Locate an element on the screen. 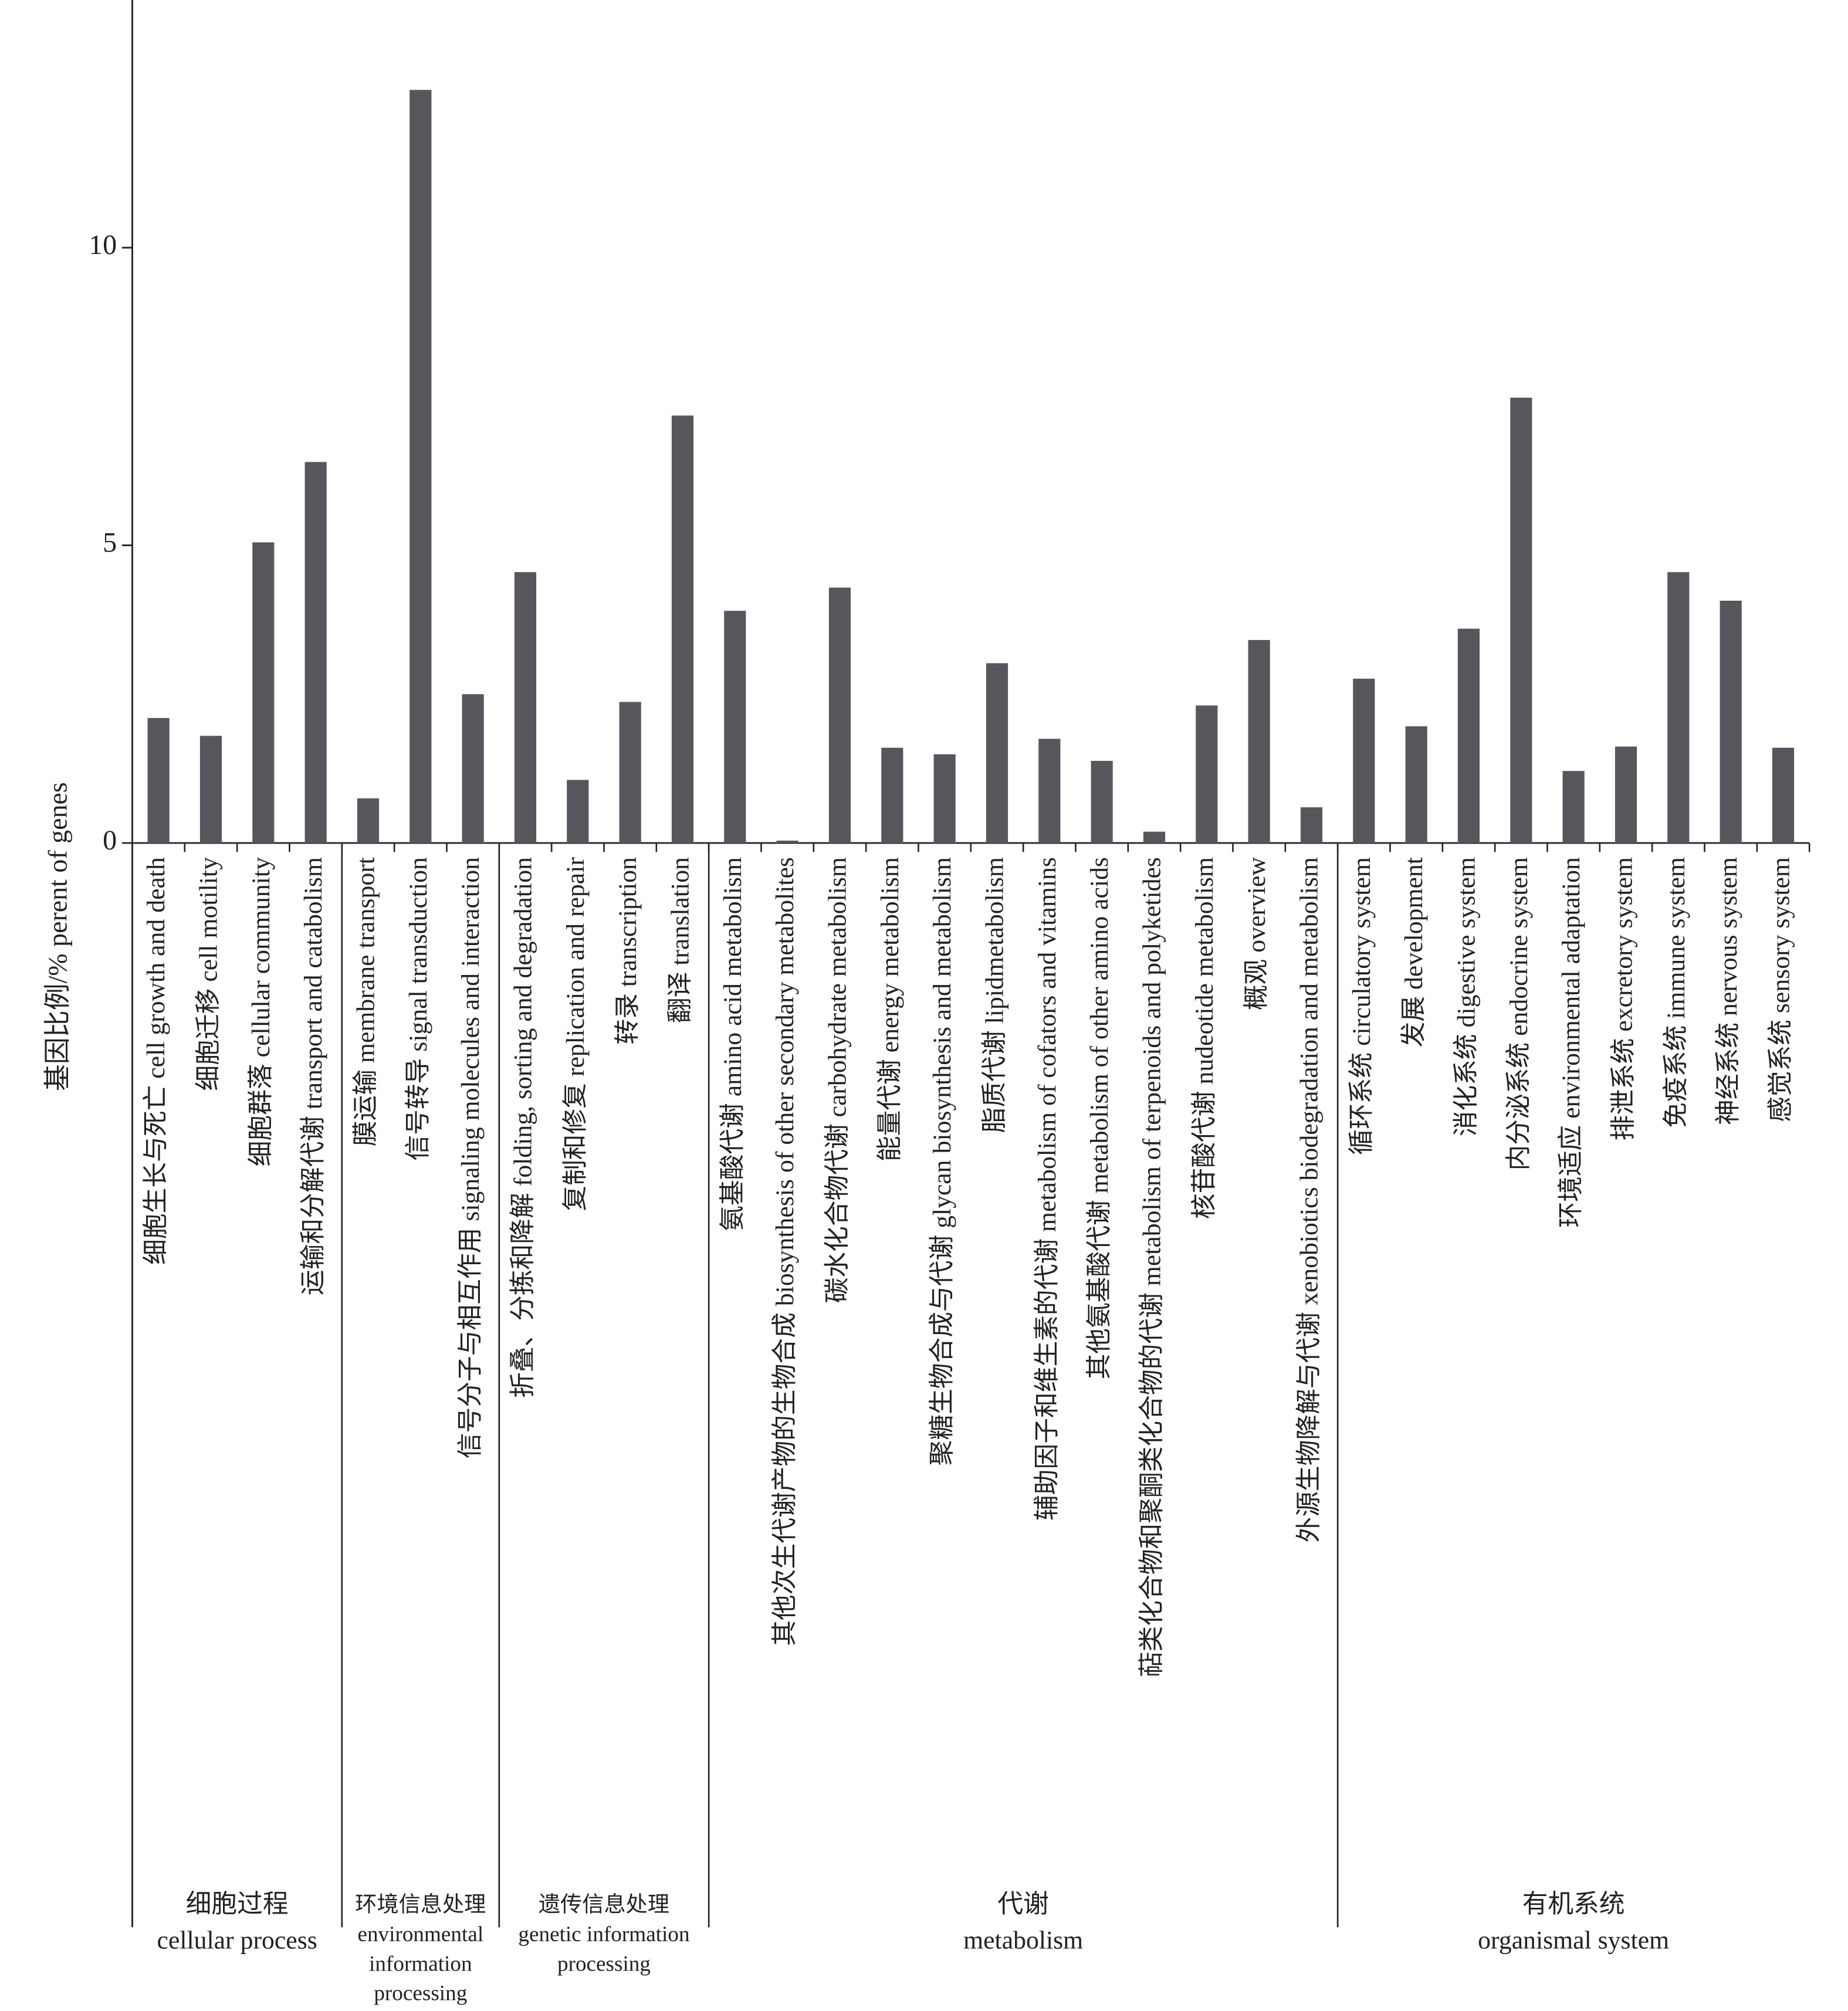 This screenshot has width=1848, height=2011. x-tick-label: 碳水化合物代谢 carbohydrate metabolism is located at coordinates (838, 1080).